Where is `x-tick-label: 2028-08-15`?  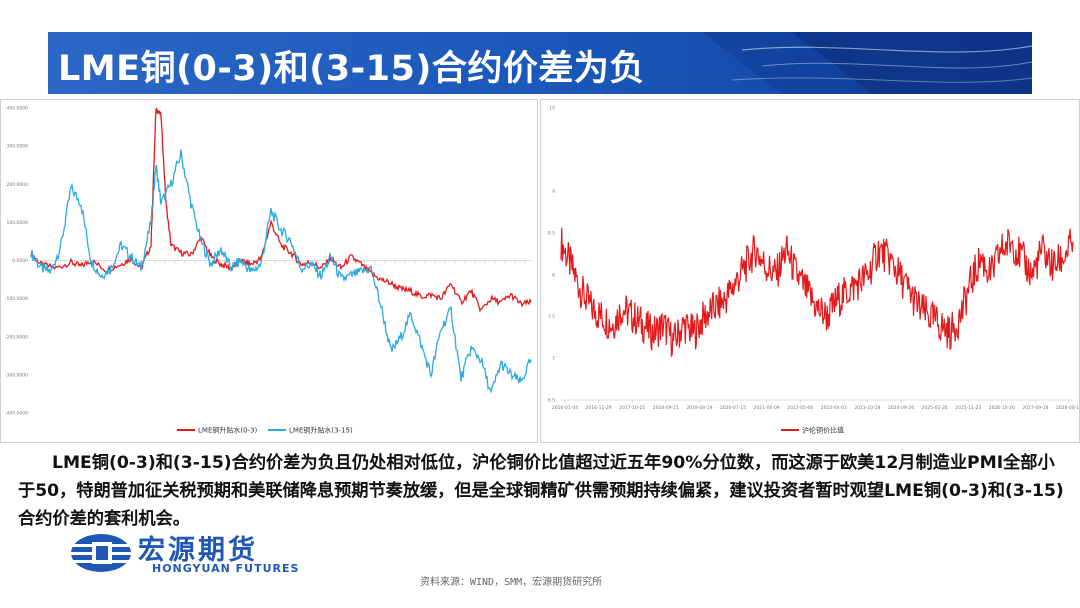
x-tick-label: 2028-08-15 is located at coordinates (1067, 408).